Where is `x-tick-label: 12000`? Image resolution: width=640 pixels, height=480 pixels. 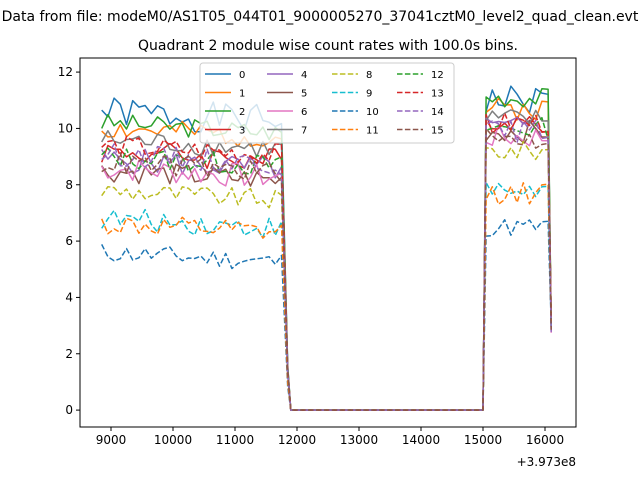
x-tick-label: 12000 is located at coordinates (297, 440).